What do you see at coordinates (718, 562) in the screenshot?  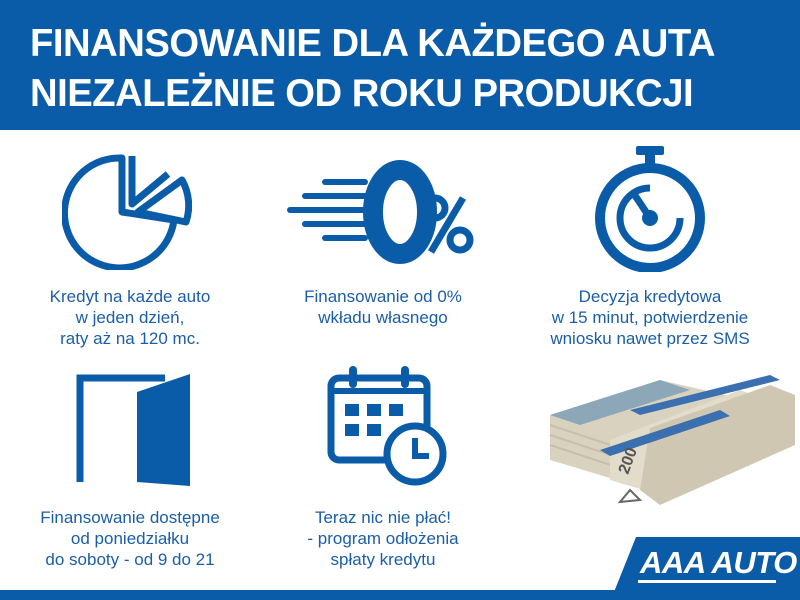 I see `logo-text: AAA AUTO` at bounding box center [718, 562].